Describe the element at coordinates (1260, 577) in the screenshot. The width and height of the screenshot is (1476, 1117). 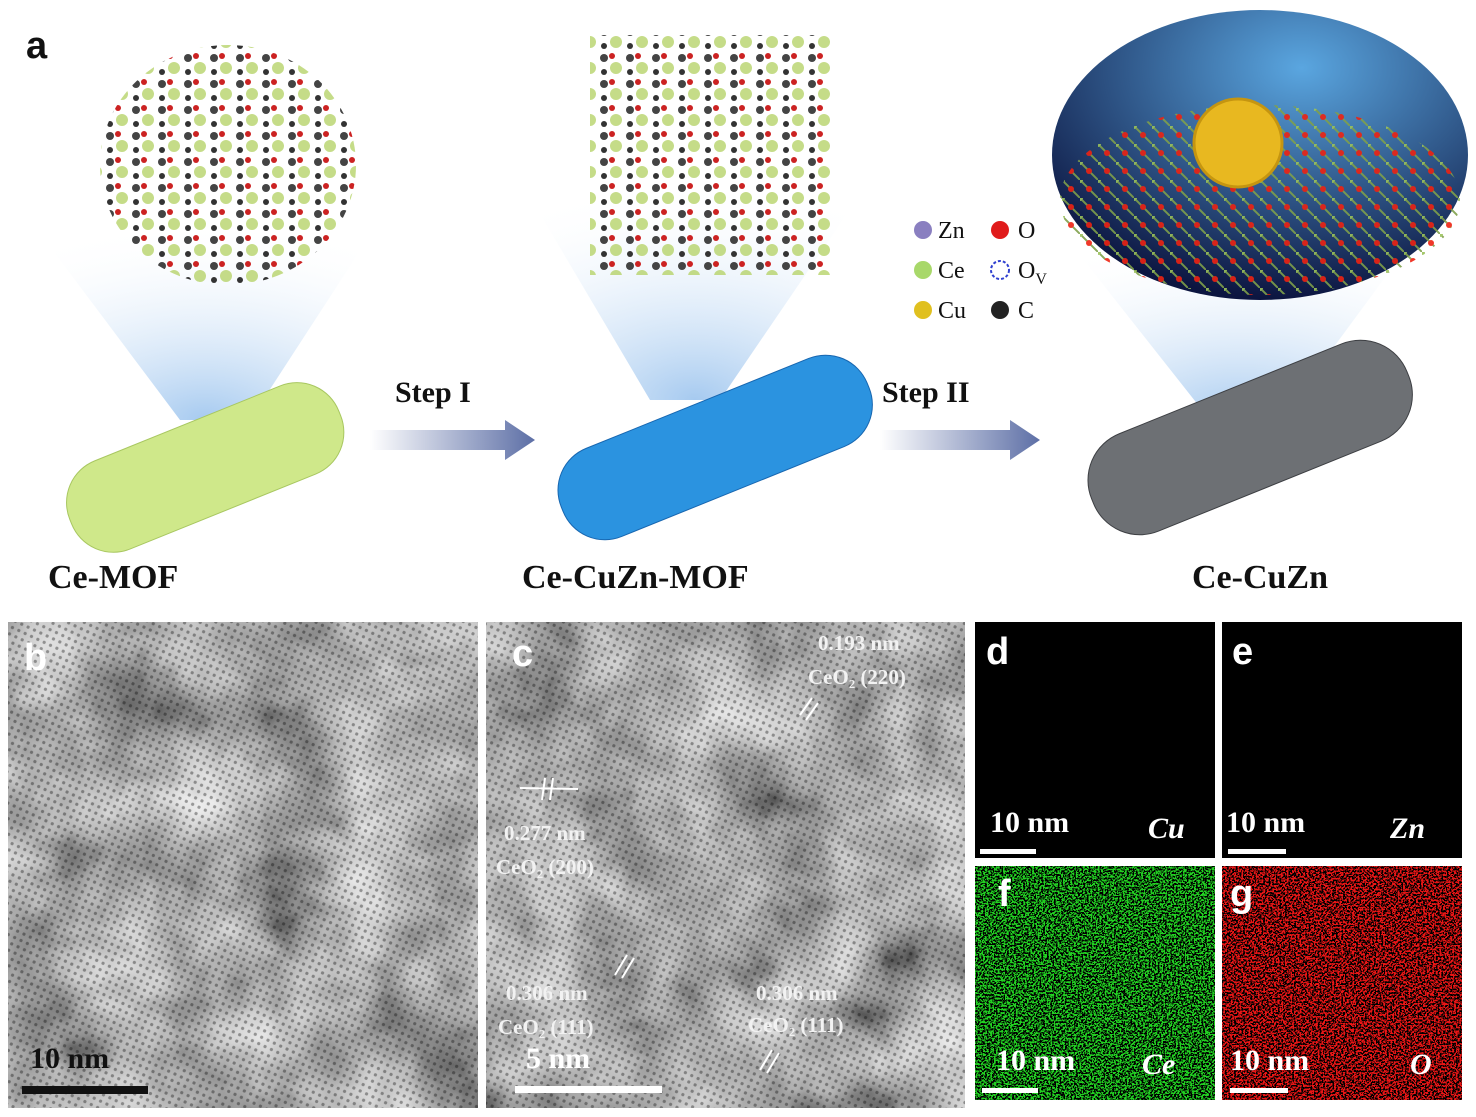
I see `structure-label: Ce-CuZn` at that location.